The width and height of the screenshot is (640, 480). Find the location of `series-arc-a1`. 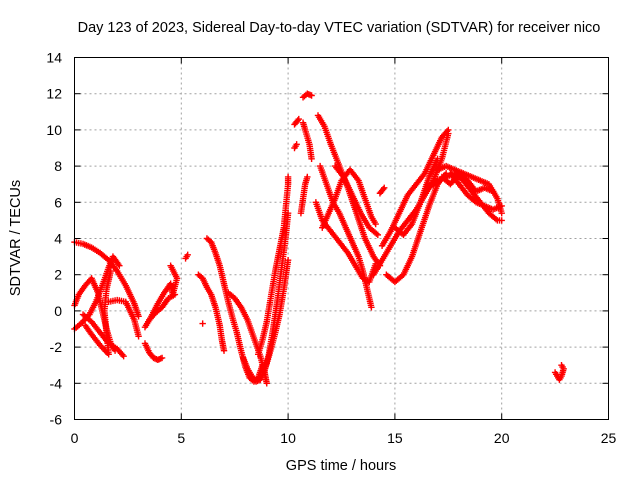

series-arc-a1 is located at coordinates (106, 279).